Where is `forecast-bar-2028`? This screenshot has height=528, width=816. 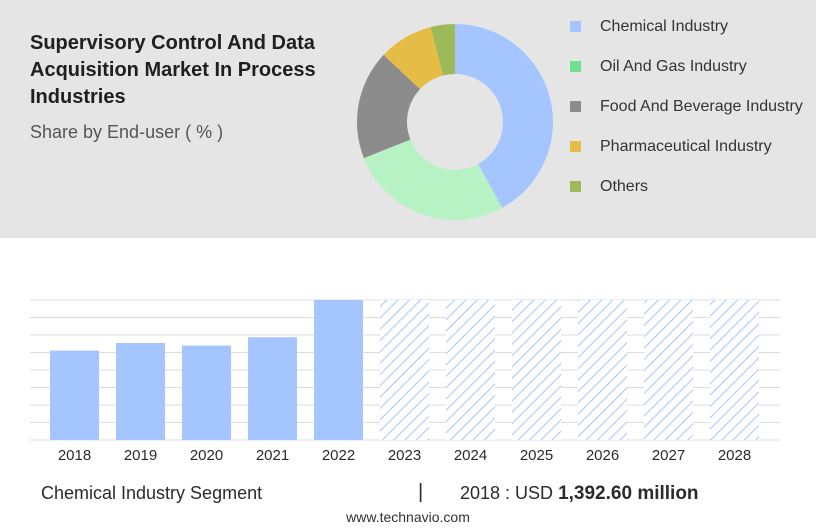 forecast-bar-2028 is located at coordinates (734, 370).